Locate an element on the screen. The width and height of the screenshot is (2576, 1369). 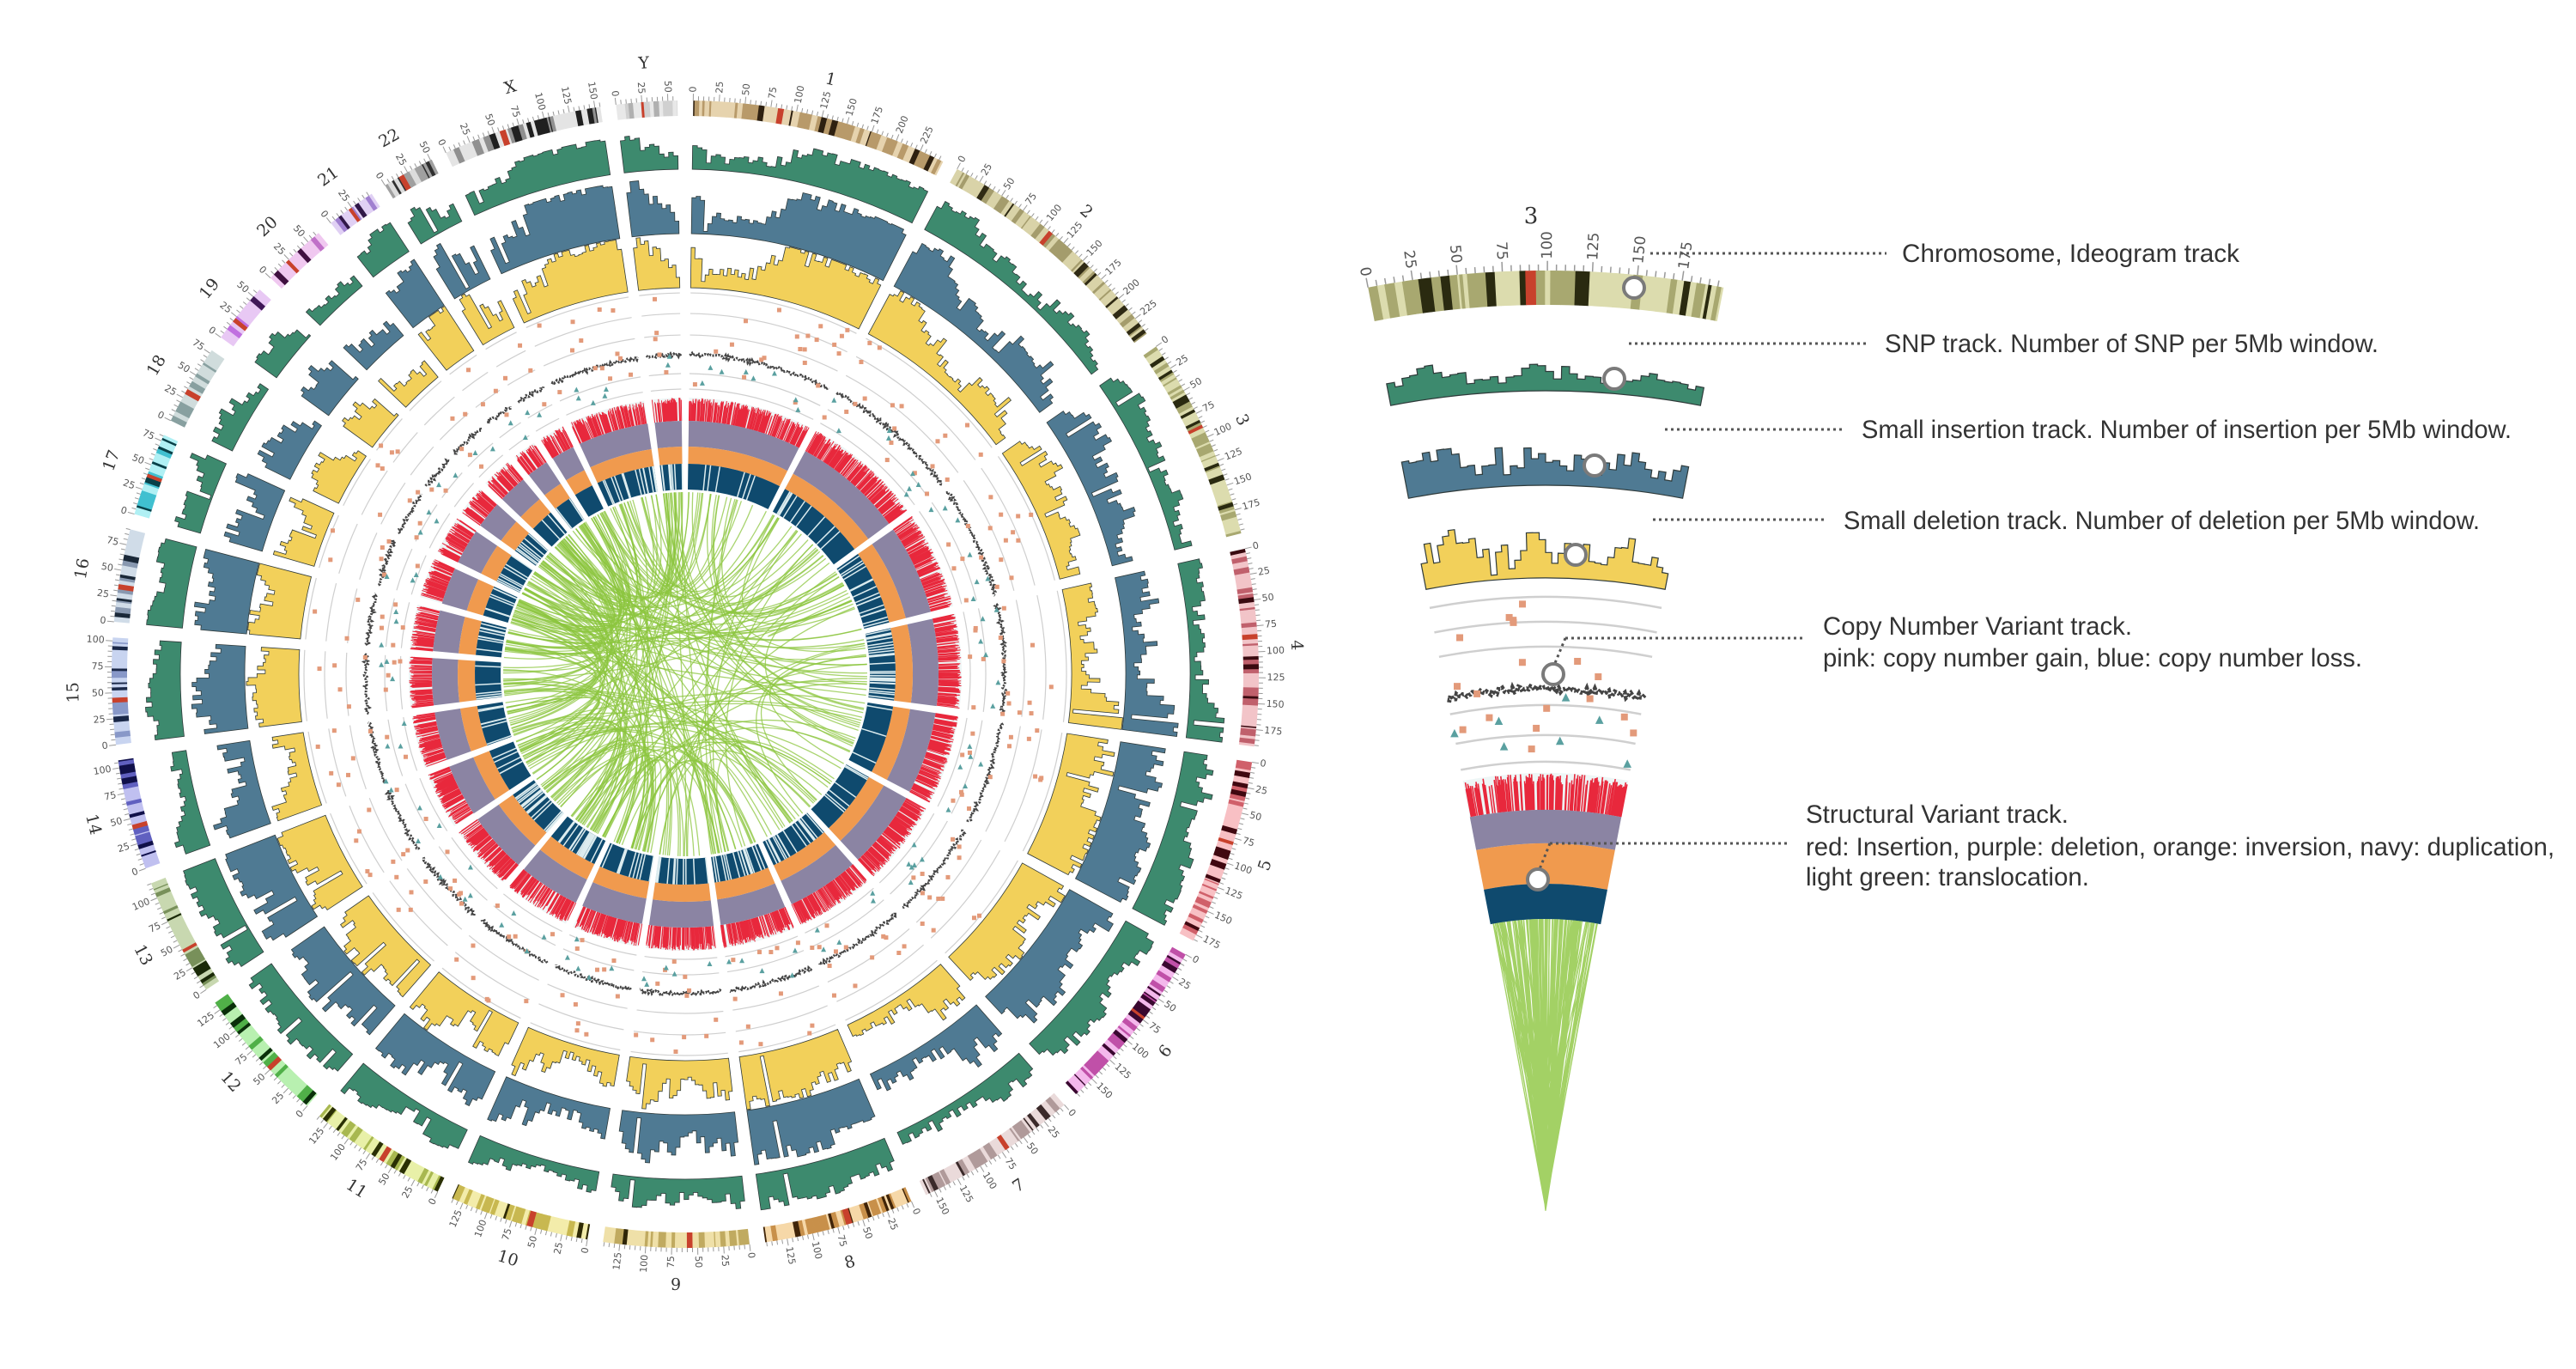
deletion-histogram is located at coordinates (657, 264).